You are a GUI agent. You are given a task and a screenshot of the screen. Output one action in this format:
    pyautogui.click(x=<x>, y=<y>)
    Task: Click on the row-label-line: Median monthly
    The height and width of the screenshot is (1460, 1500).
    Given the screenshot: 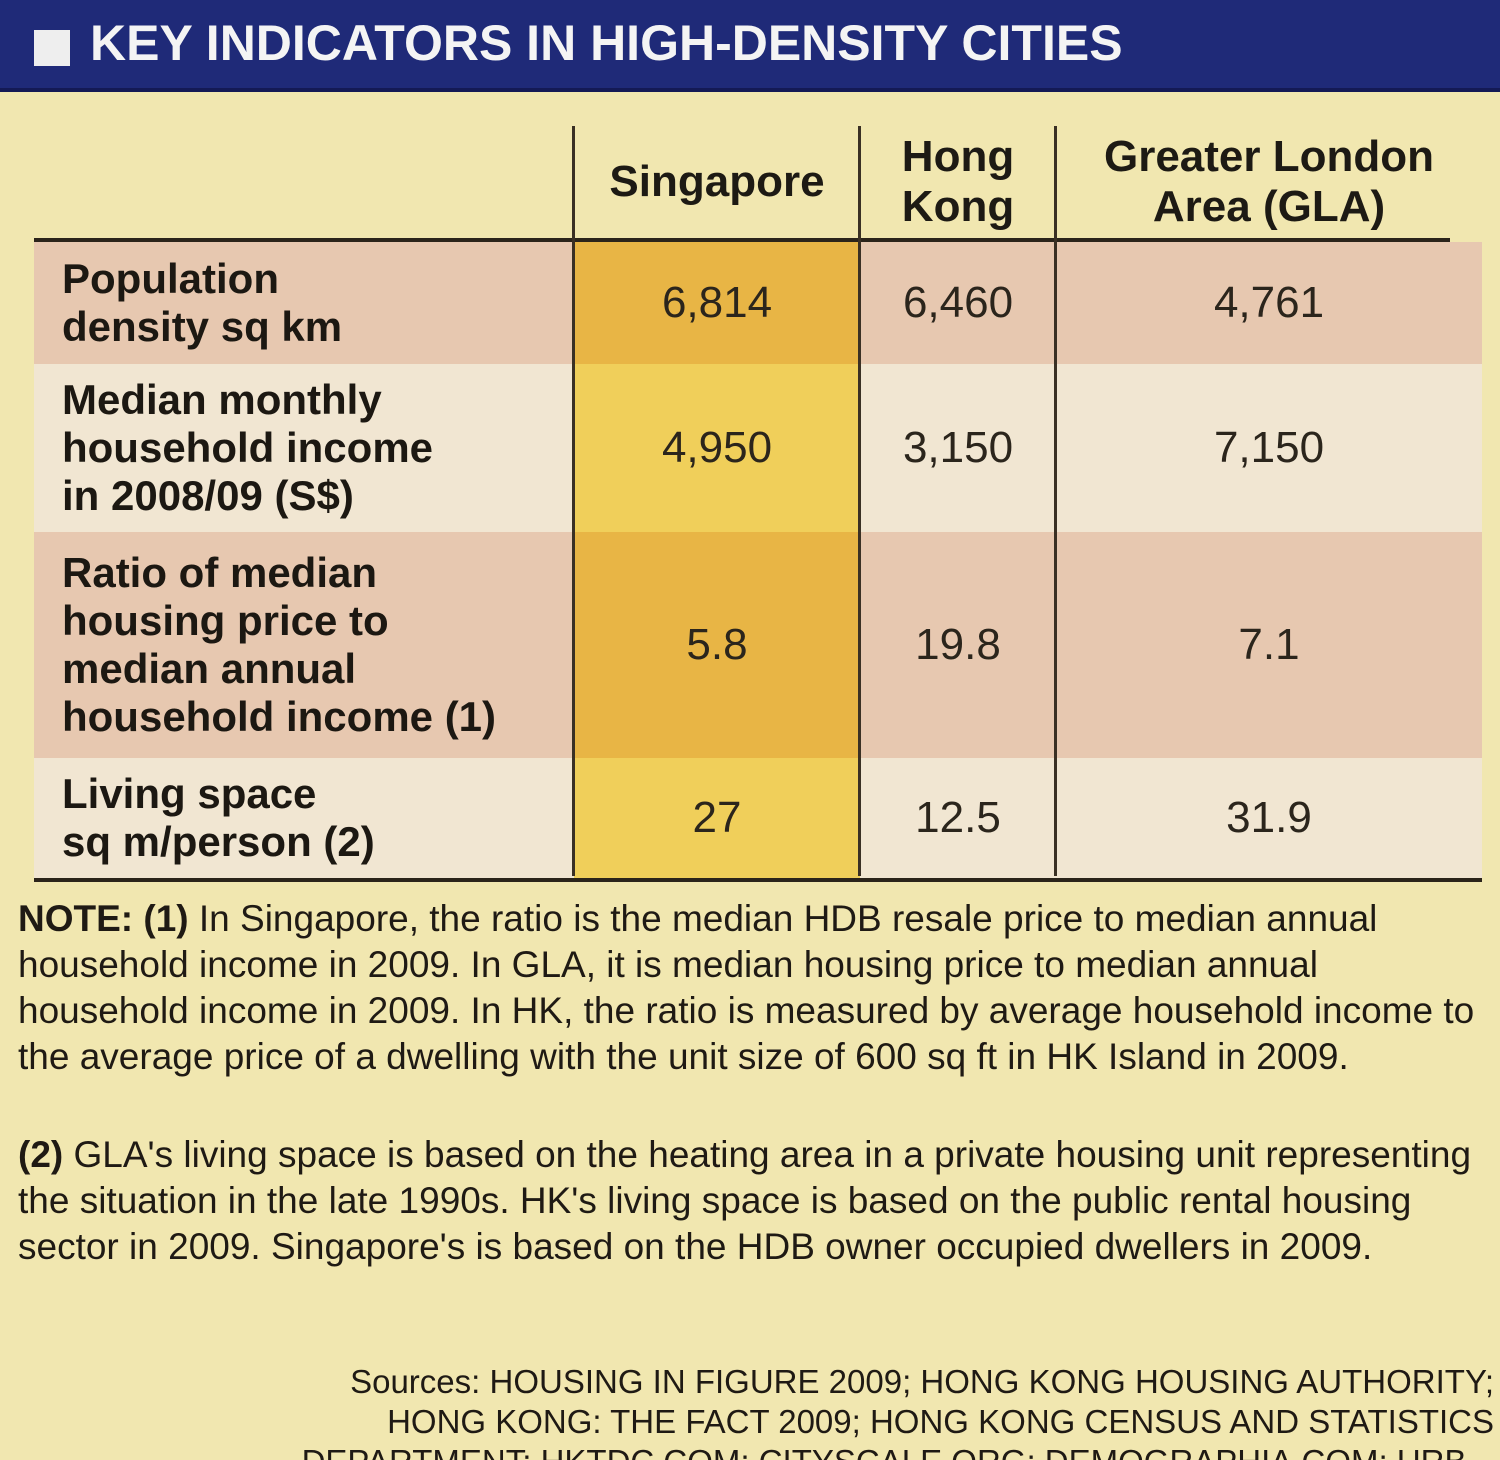 What is the action you would take?
    pyautogui.click(x=222, y=399)
    